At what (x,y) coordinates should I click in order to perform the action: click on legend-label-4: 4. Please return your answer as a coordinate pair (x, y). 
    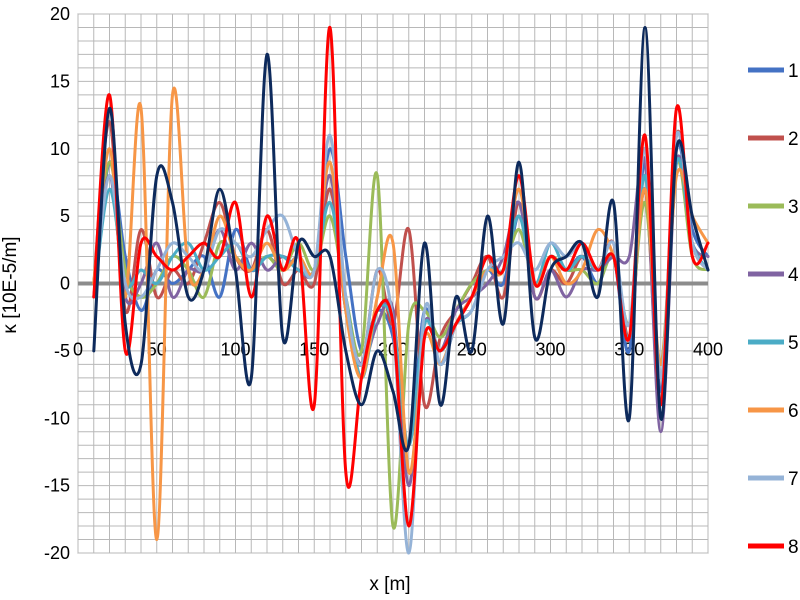
    Looking at the image, I should click on (793, 275).